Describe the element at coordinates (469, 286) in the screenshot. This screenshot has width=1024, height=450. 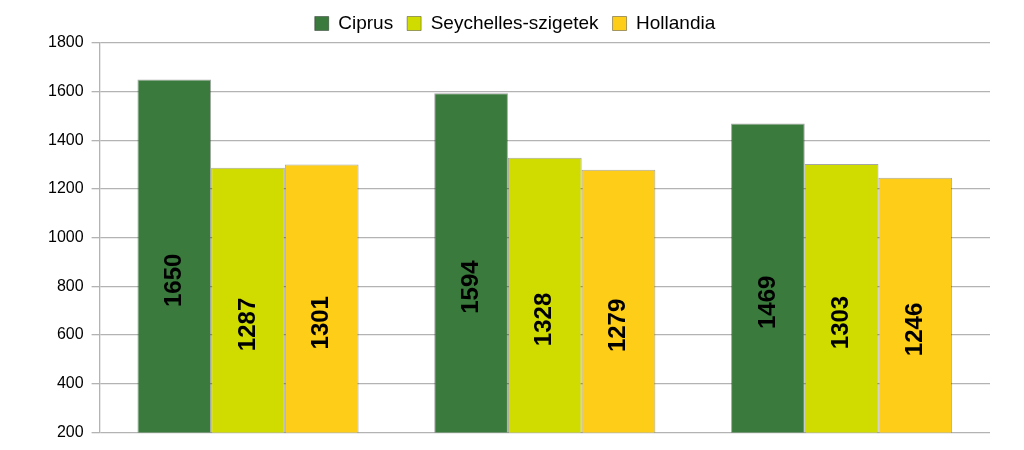
I see `data-label: 1594` at that location.